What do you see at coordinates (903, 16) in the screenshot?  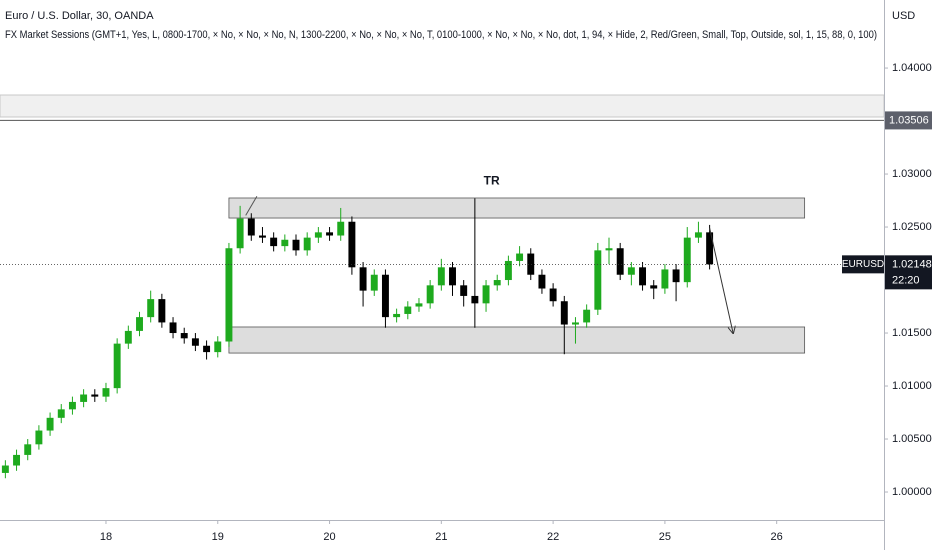 I see `currency-label: USD` at bounding box center [903, 16].